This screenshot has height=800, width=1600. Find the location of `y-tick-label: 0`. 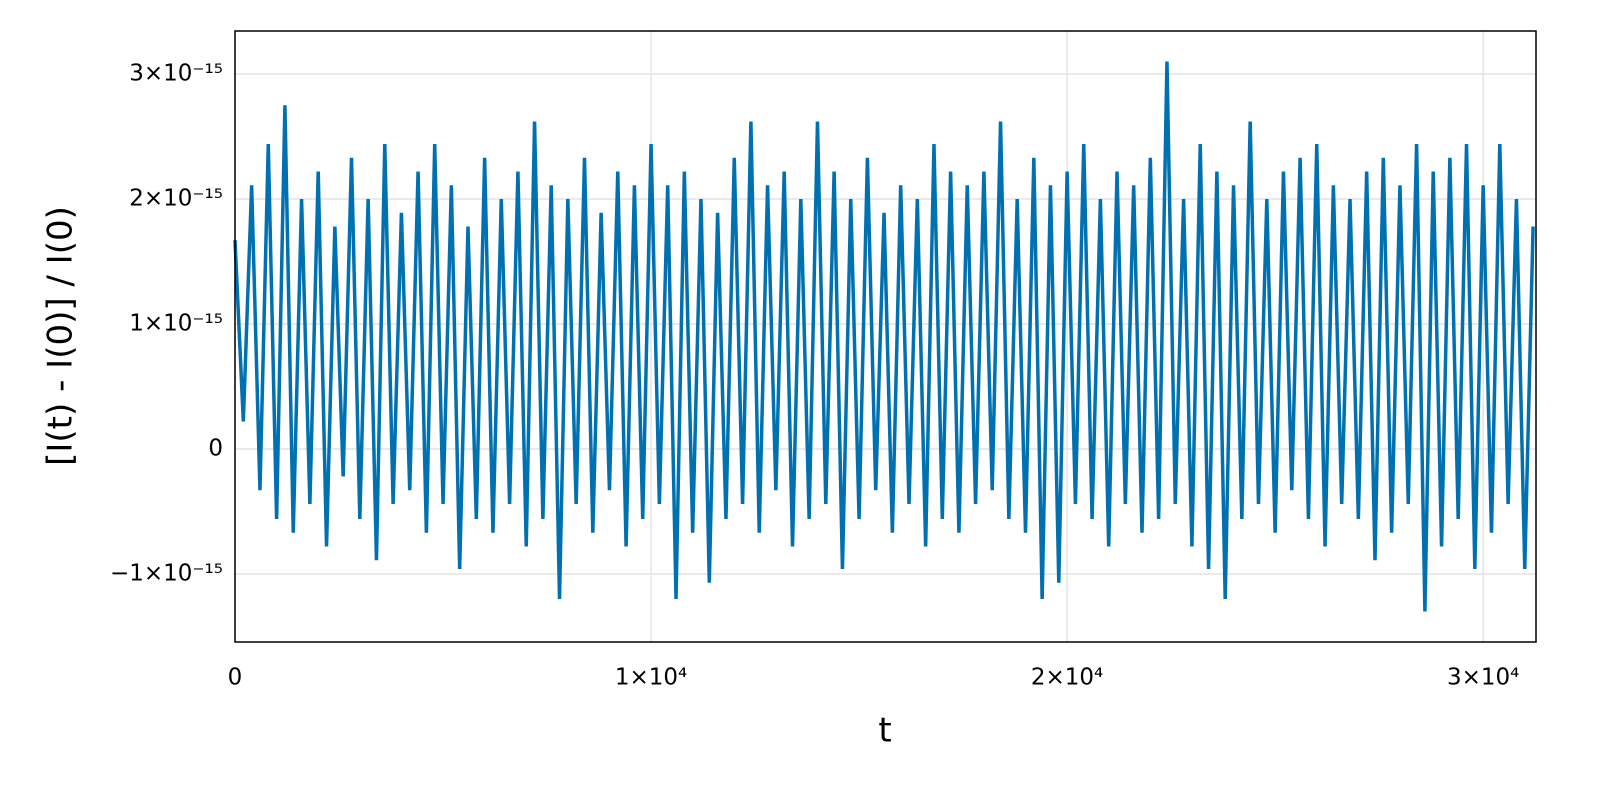

y-tick-label: 0 is located at coordinates (215, 449).